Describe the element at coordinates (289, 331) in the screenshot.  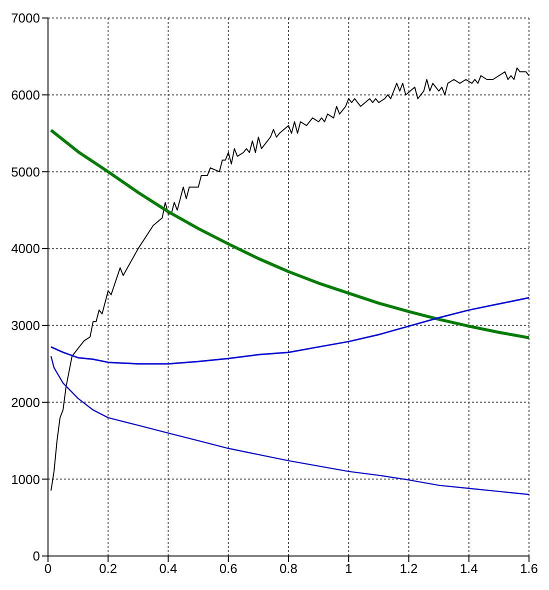
I see `line-series` at that location.